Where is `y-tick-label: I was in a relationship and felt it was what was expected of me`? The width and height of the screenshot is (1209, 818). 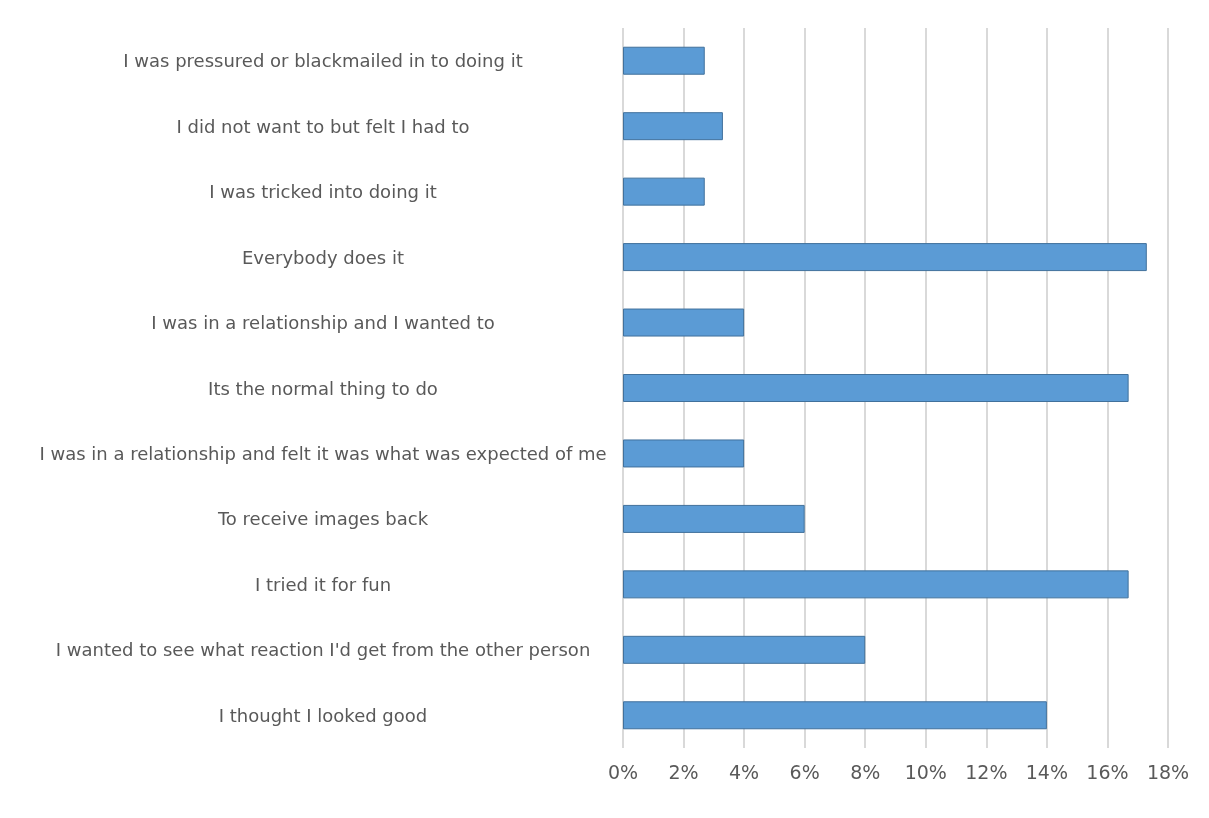 y-tick-label: I was in a relationship and felt it was what was expected of me is located at coordinates (323, 453).